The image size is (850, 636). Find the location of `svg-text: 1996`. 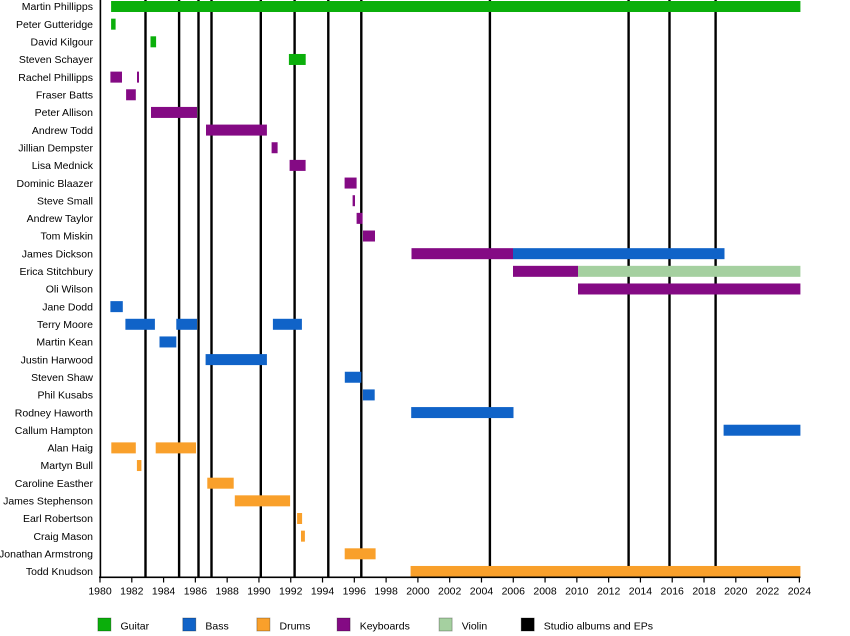

svg-text: 1996 is located at coordinates (355, 592).